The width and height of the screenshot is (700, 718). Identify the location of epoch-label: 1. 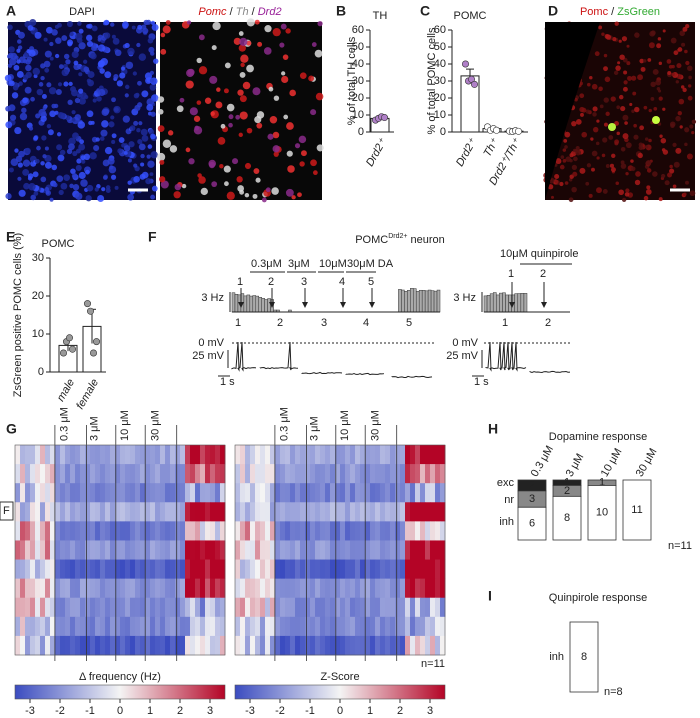
(505, 323).